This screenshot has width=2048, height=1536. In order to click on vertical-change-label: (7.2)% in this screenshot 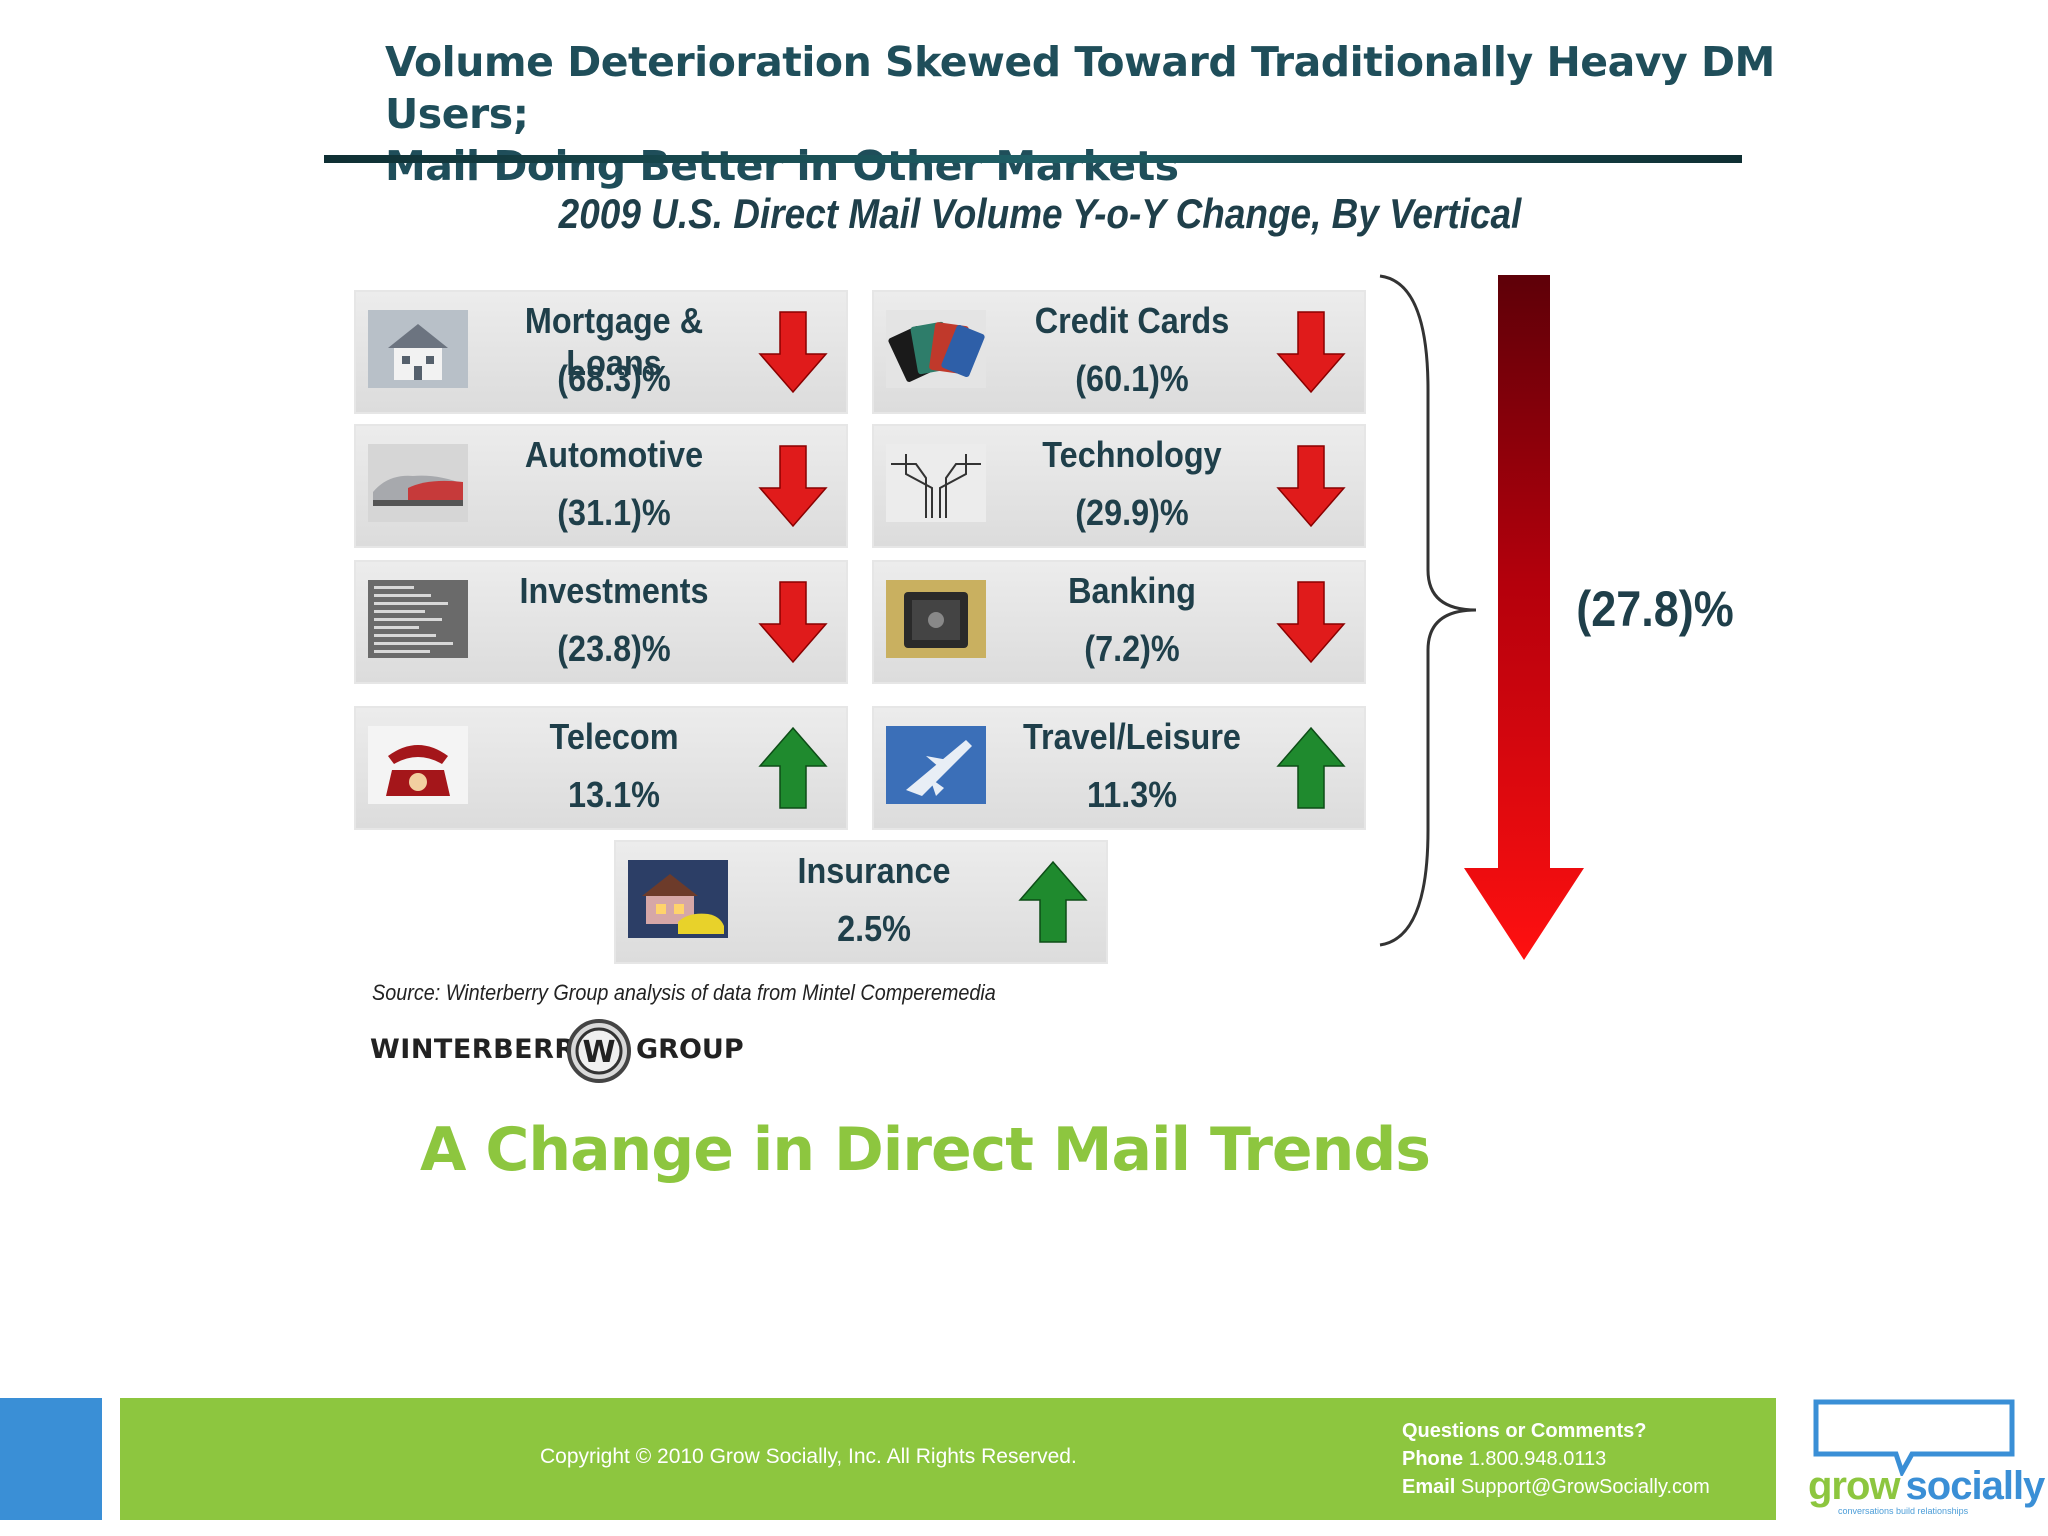, I will do `click(1132, 648)`.